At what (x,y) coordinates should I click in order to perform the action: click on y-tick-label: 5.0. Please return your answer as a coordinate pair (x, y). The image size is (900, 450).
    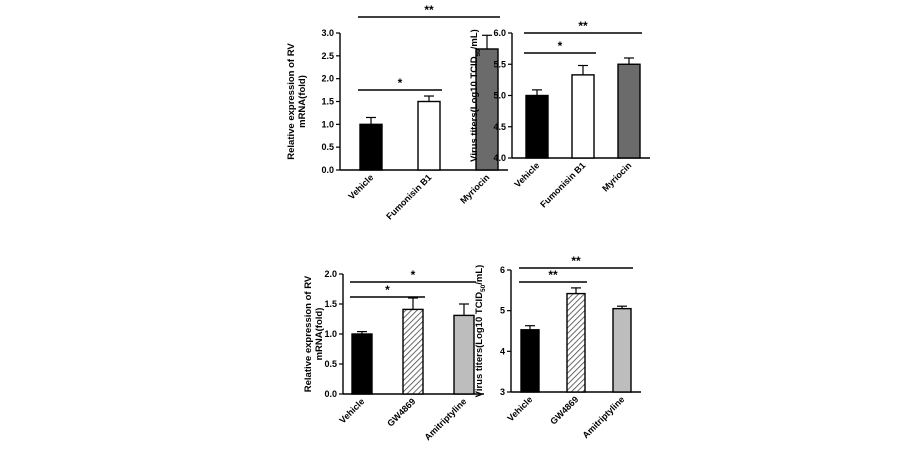
    Looking at the image, I should click on (499, 96).